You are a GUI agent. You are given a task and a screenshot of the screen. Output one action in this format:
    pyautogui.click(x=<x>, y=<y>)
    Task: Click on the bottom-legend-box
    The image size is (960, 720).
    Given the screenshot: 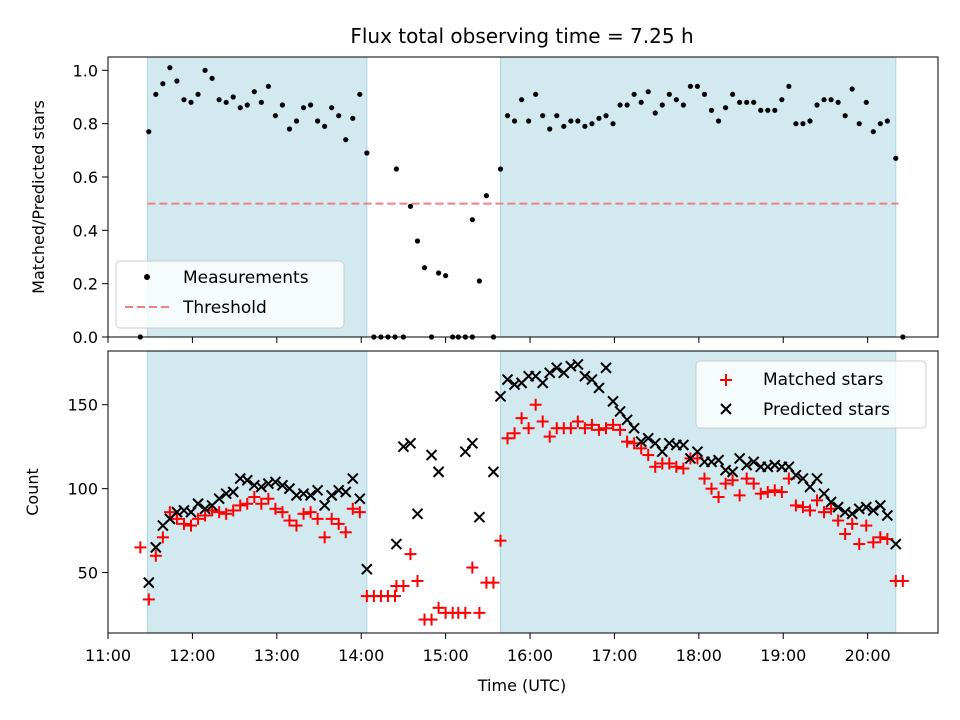 What is the action you would take?
    pyautogui.click(x=811, y=394)
    